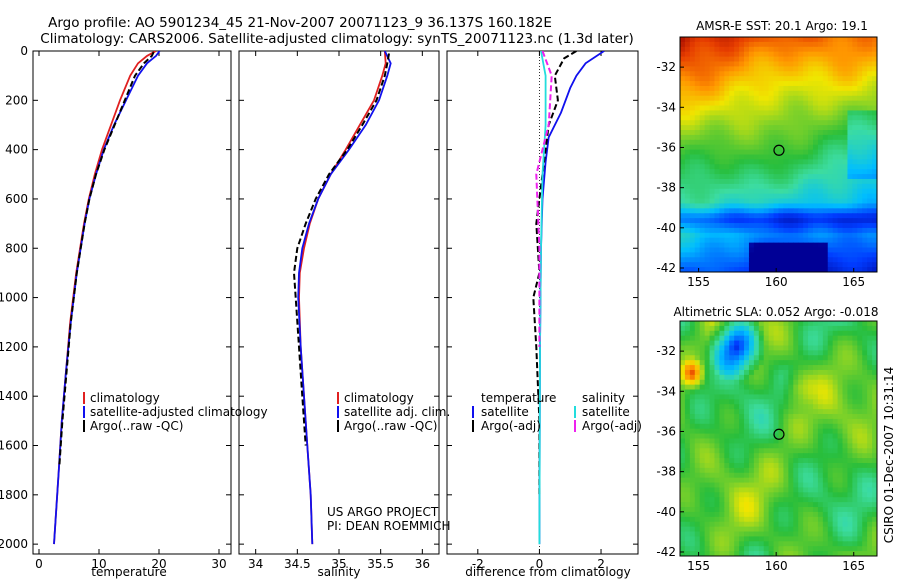 Image resolution: width=900 pixels, height=584 pixels. I want to click on legend-label-satellite-adj: satellite adj. clim., so click(397, 412).